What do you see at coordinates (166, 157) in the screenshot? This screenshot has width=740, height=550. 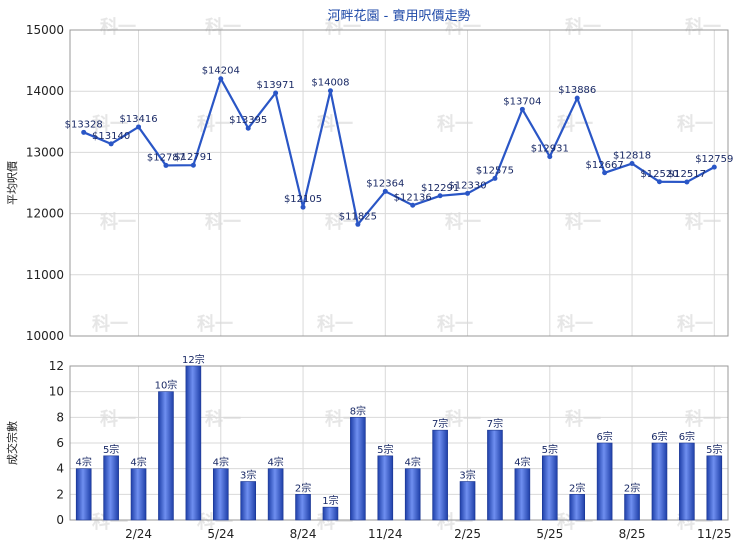 I see `price-data-label: $12787` at bounding box center [166, 157].